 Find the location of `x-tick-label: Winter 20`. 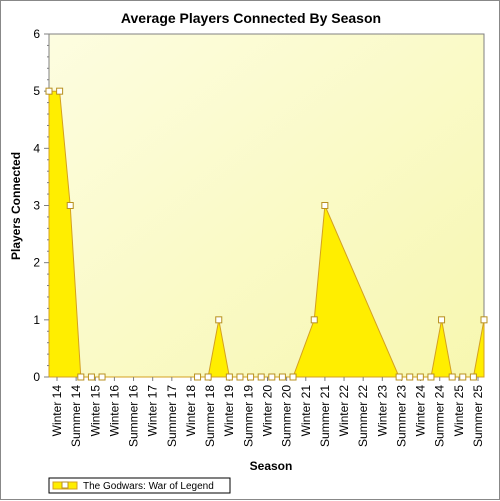

x-tick-label: Winter 20 is located at coordinates (268, 411).